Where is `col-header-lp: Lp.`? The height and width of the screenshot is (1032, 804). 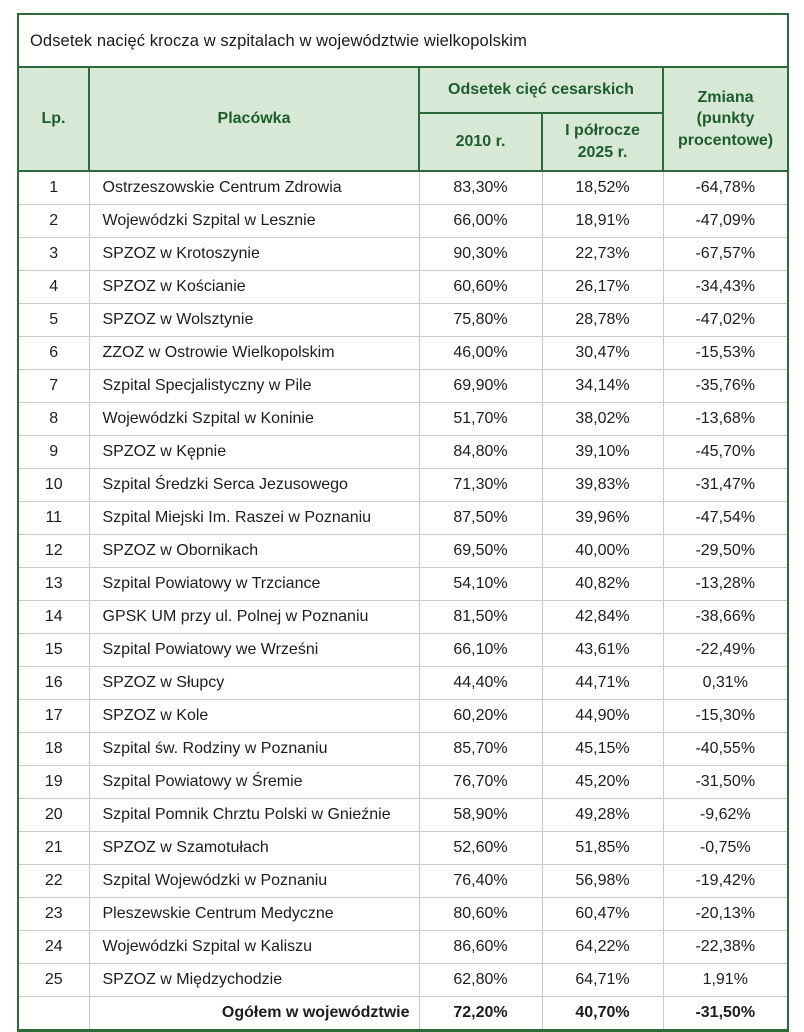 col-header-lp: Lp. is located at coordinates (54, 120).